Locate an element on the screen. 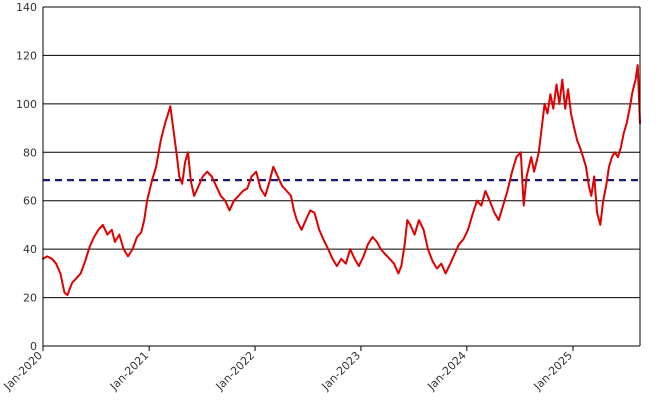  y-tick-label-80: 80 is located at coordinates (30, 152).